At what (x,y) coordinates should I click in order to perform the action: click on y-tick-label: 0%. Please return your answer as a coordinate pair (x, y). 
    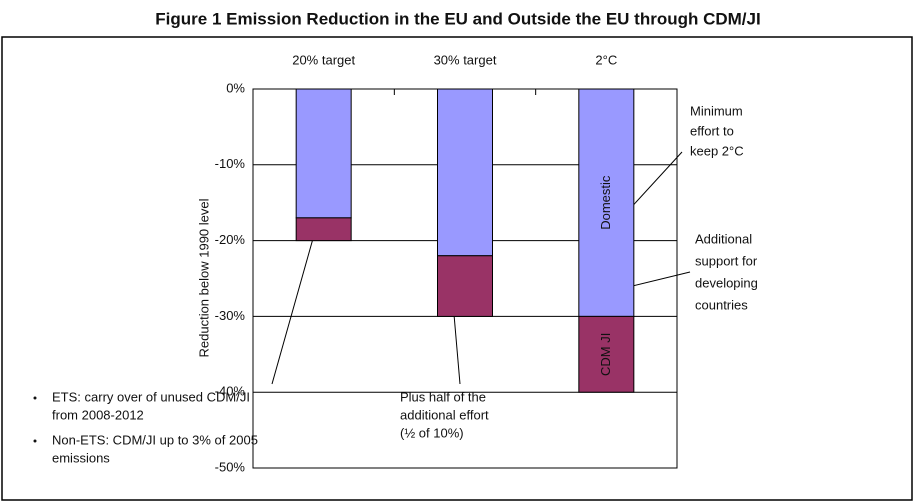
    Looking at the image, I should click on (235, 87).